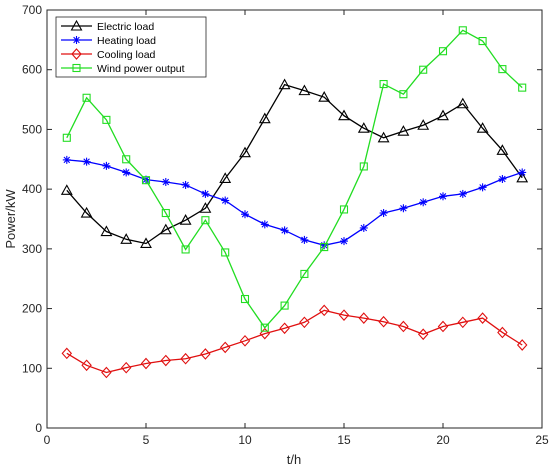 This screenshot has width=550, height=471. What do you see at coordinates (76, 25) in the screenshot?
I see `legend-triangle-marker` at bounding box center [76, 25].